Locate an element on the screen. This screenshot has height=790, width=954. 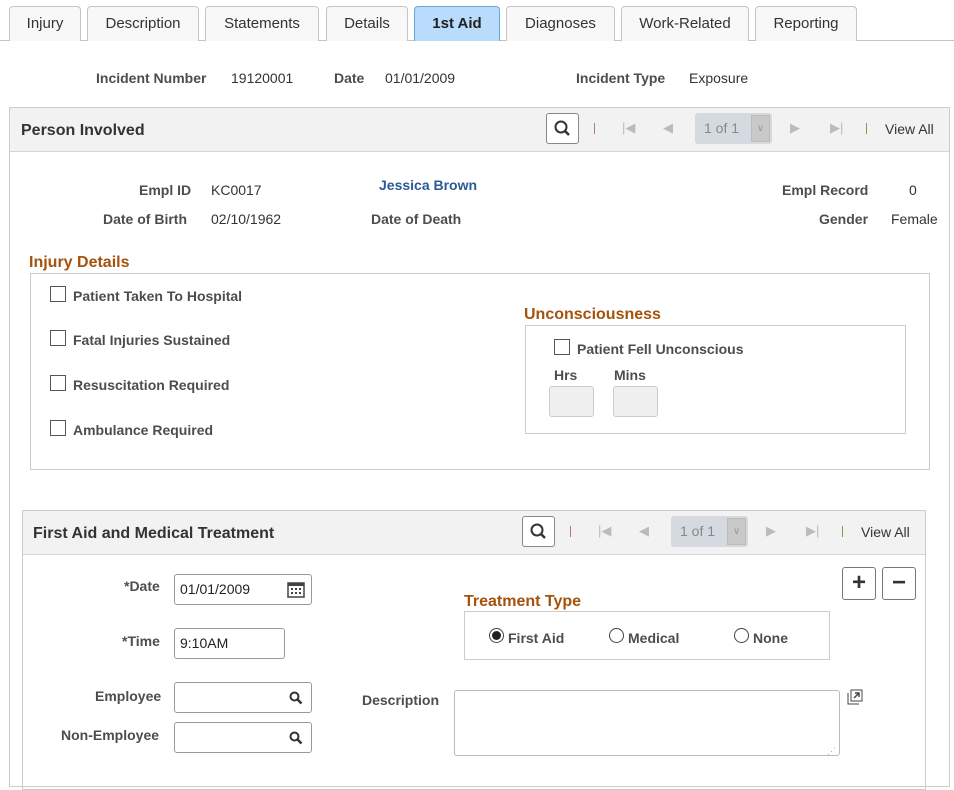
incident-type-label: Incident Type is located at coordinates (621, 78).